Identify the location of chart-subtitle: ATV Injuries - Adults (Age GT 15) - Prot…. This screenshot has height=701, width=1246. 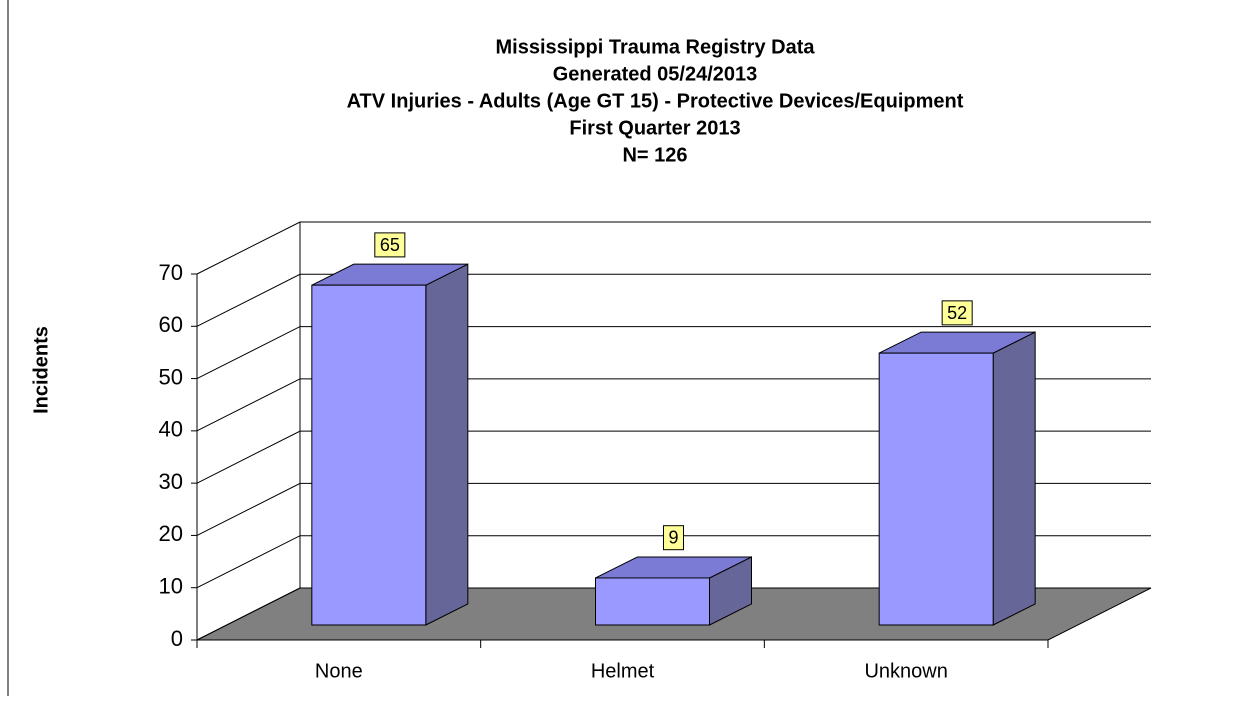
(655, 101).